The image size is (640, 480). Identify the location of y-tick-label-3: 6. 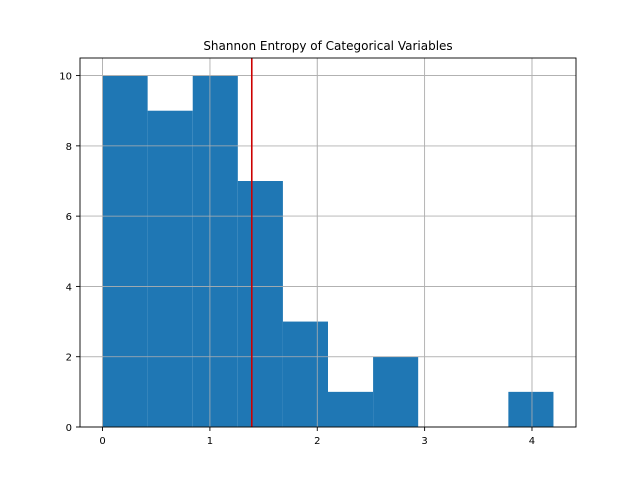
(69, 217).